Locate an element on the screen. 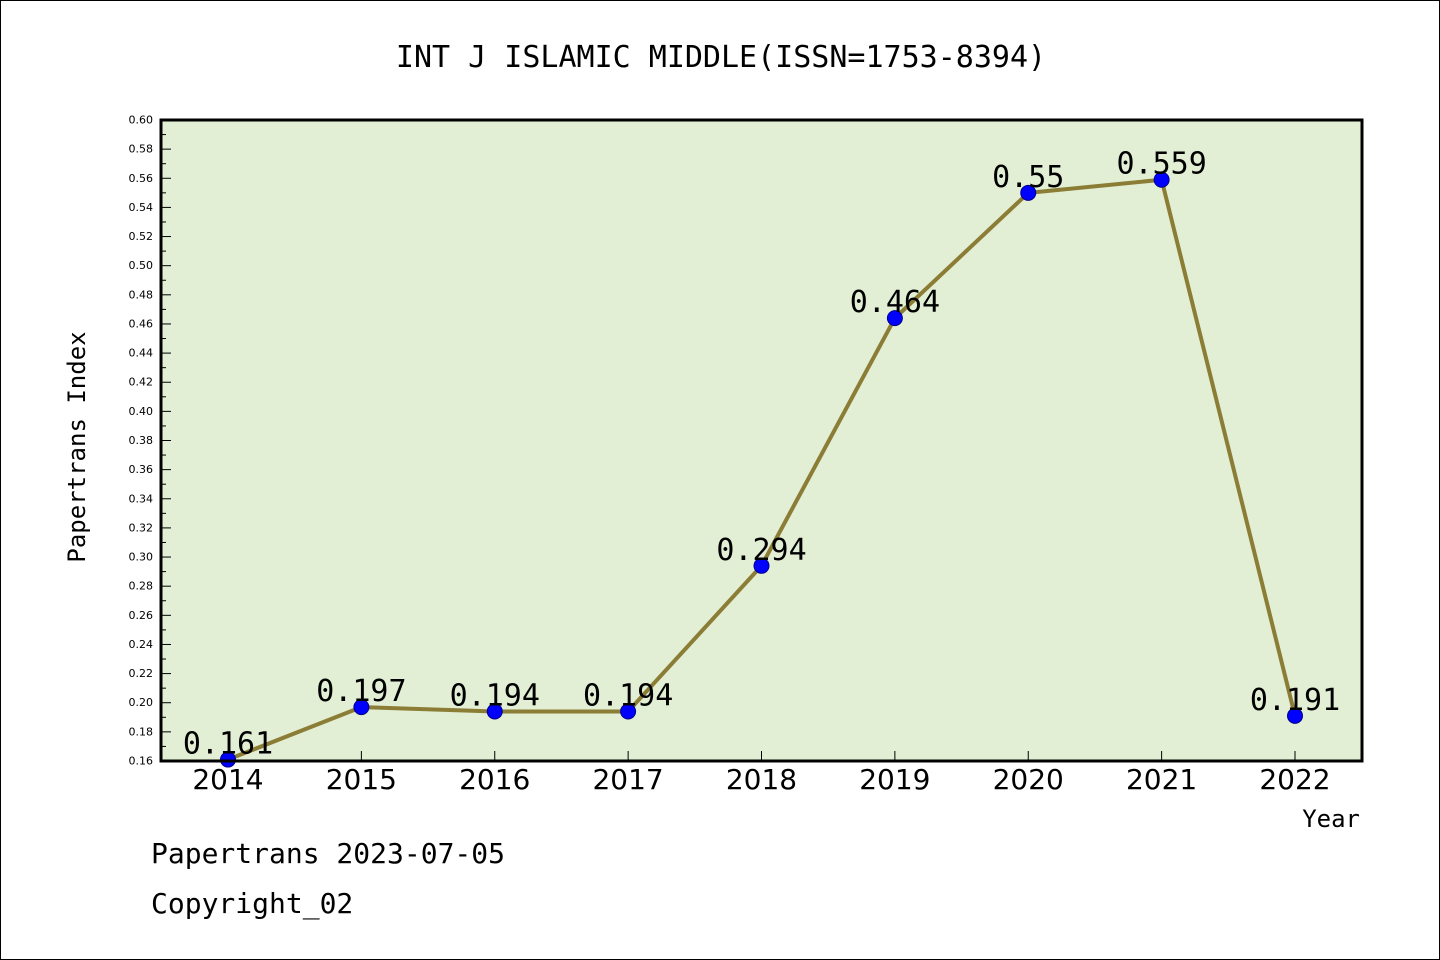 This screenshot has height=960, width=1440. x-tick-label: 2015 is located at coordinates (361, 779).